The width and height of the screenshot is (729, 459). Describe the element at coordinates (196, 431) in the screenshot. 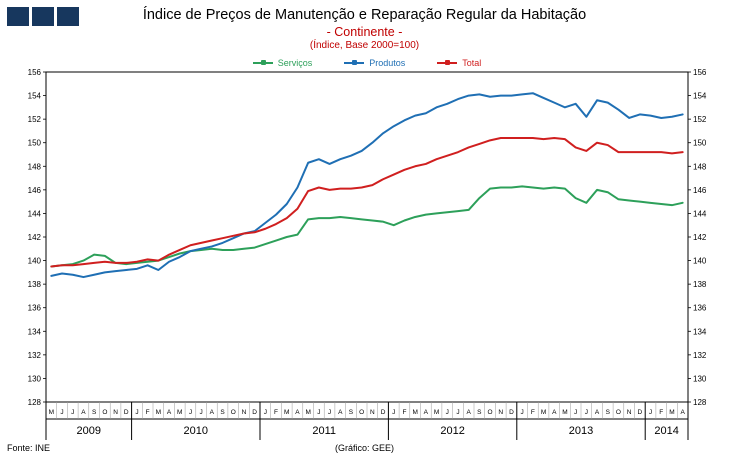

I see `svg-text: 2010` at that location.